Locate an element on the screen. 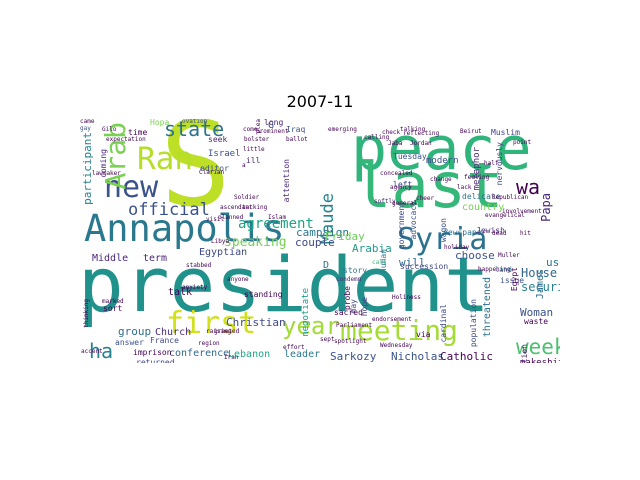 The image size is (640, 480). cloud-word: evangelical is located at coordinates (505, 215).